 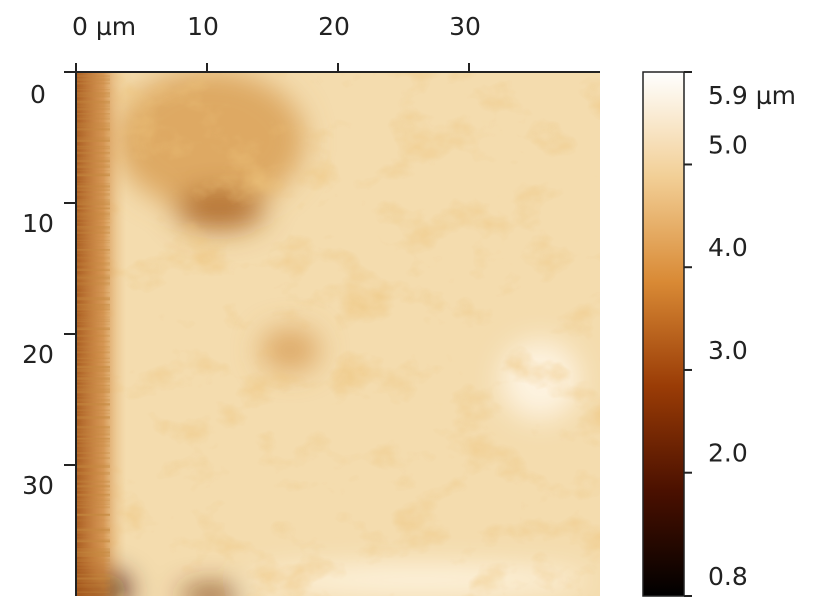 I want to click on y-tick-label: 0, so click(x=38, y=94).